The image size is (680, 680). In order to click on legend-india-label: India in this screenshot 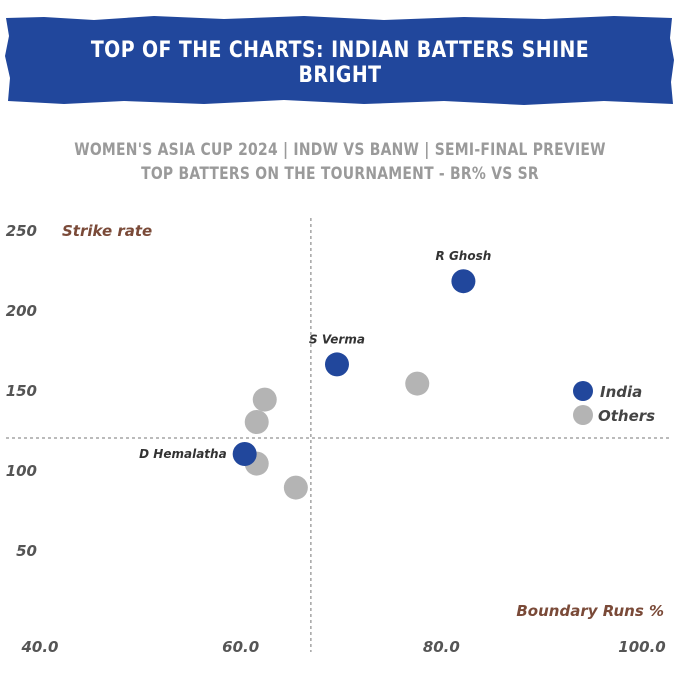, I will do `click(621, 392)`.